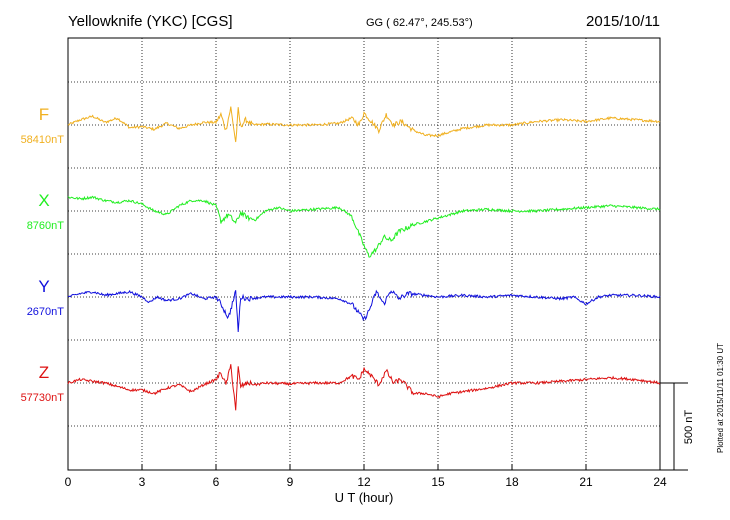 The width and height of the screenshot is (730, 520). I want to click on series-name-y: Y, so click(43, 286).